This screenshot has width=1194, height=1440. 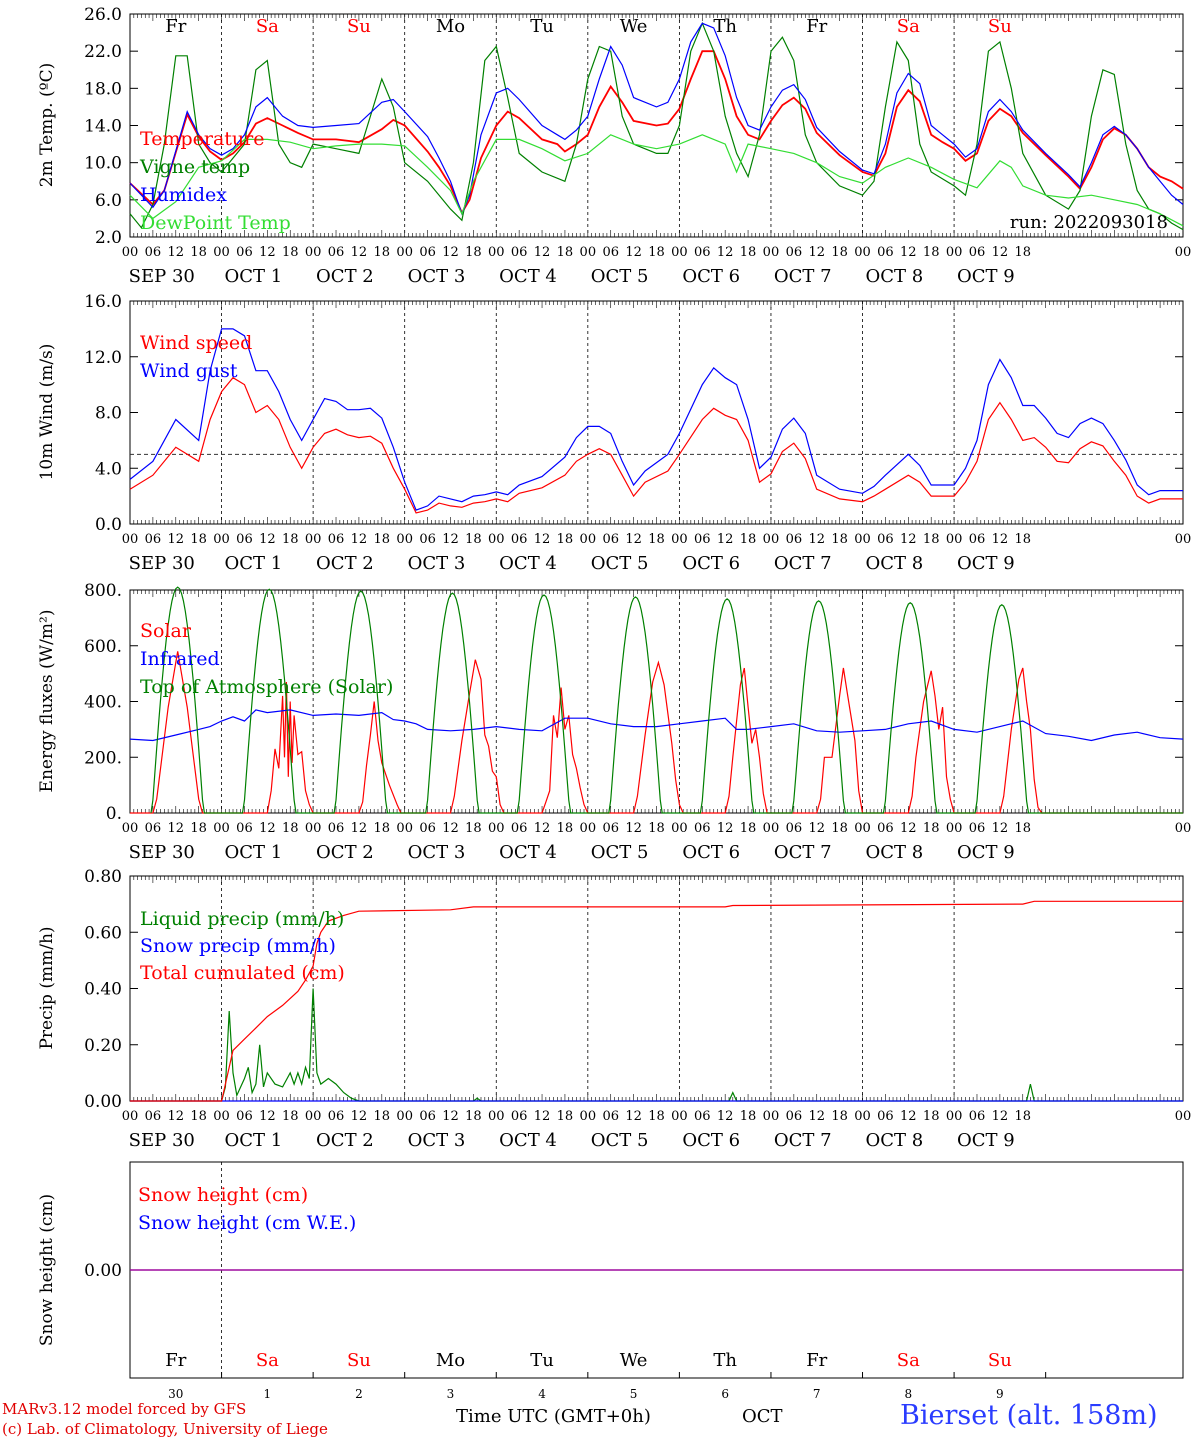 I want to click on legend-entry: Vigne temp, so click(x=194, y=167).